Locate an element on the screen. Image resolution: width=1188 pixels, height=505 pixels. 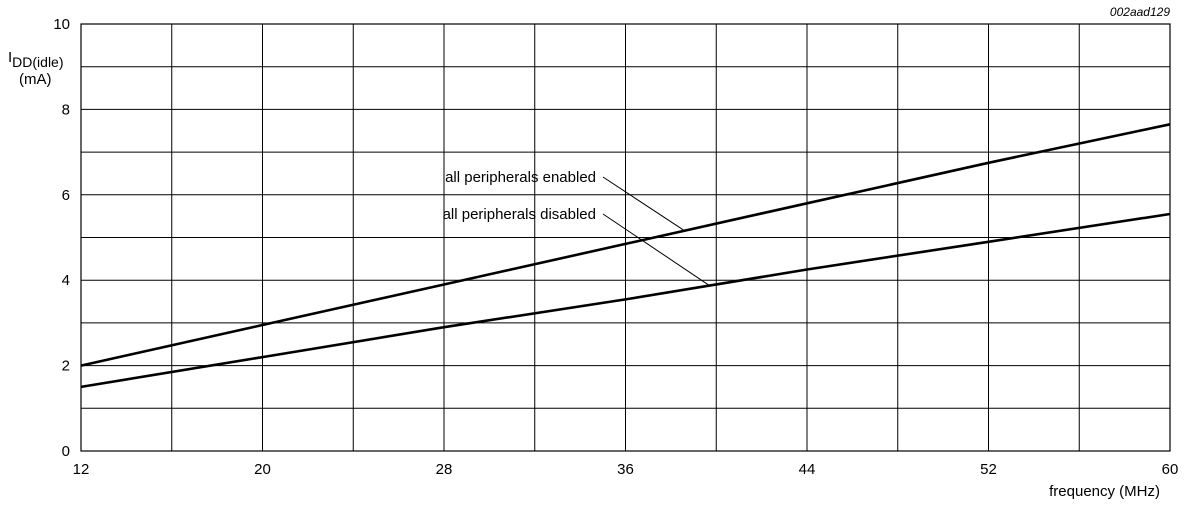
y-axis-label-subscript: DD(idle) is located at coordinates (37, 62).